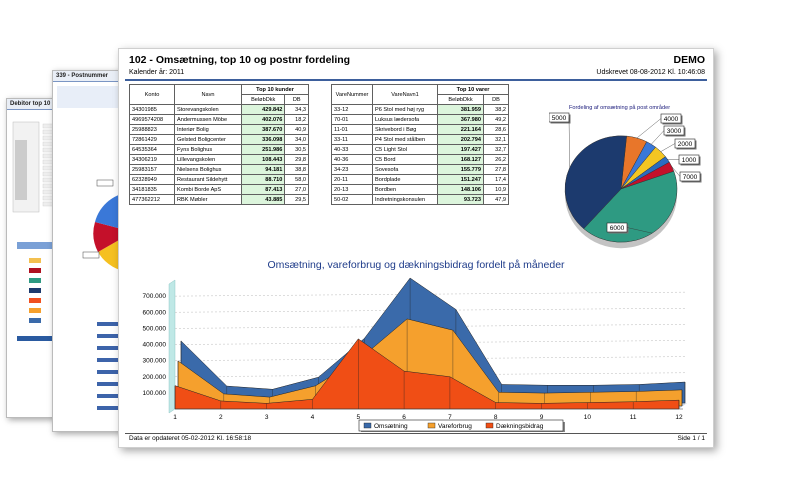  What do you see at coordinates (460, 129) in the screenshot?
I see `product-cell-belob: 221.164` at bounding box center [460, 129].